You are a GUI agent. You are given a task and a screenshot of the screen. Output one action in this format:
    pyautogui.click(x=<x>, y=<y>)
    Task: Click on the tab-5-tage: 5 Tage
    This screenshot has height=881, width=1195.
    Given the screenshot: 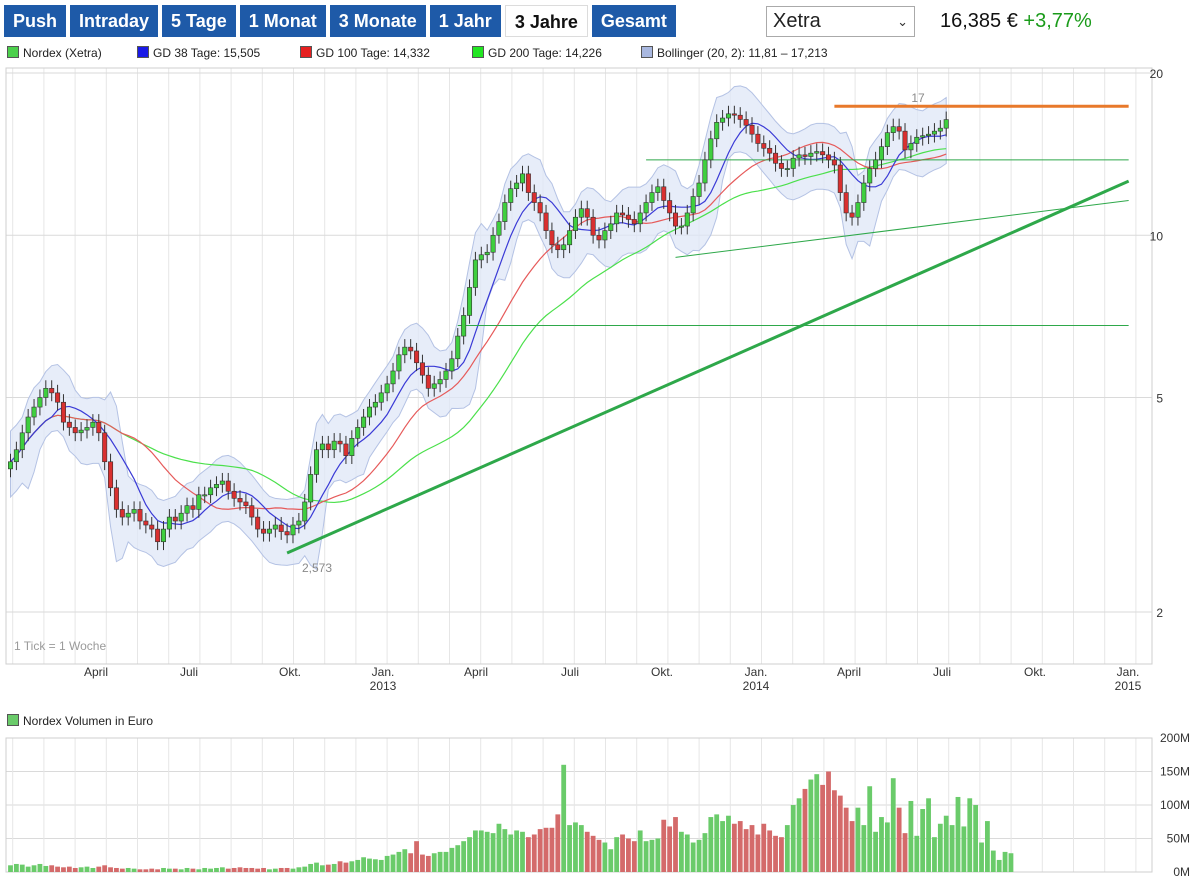 What is the action you would take?
    pyautogui.click(x=199, y=21)
    